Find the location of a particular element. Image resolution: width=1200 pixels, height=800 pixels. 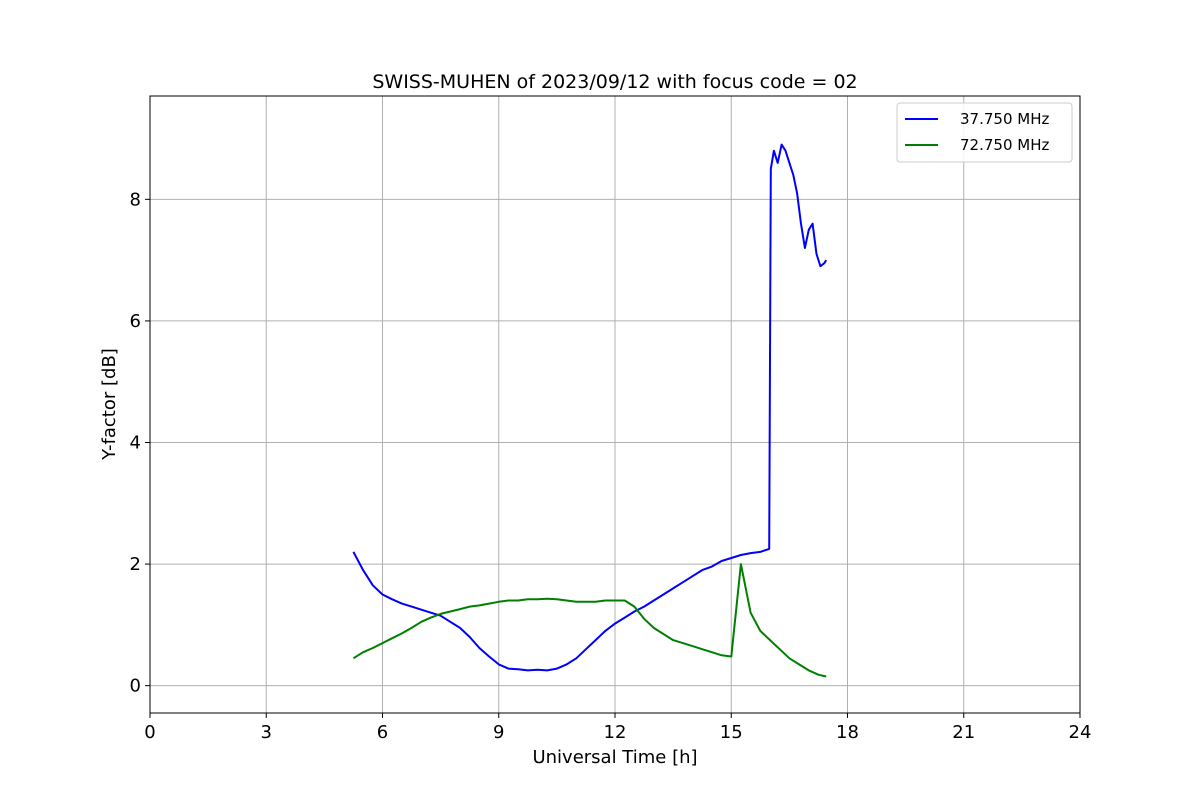

y-axis-label: Y-factor [dB] is located at coordinates (109, 404).